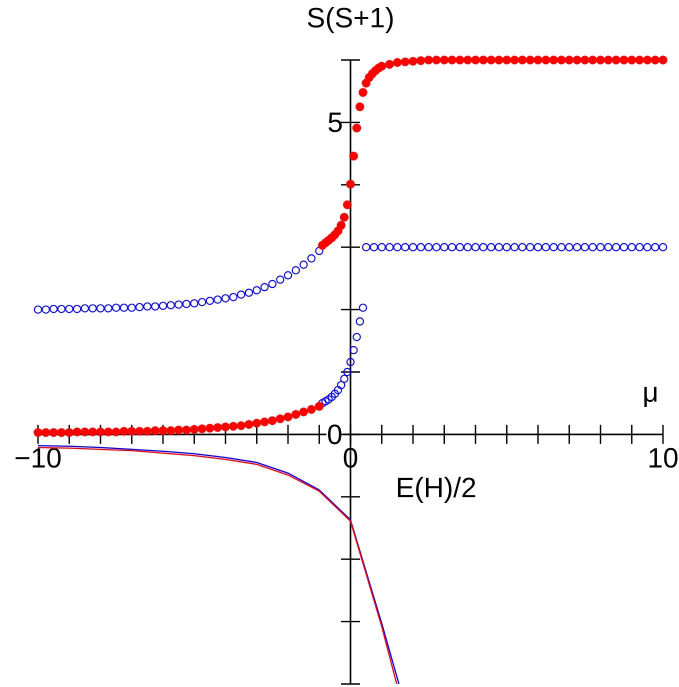  I want to click on x-axis-title: μ, so click(650, 397).